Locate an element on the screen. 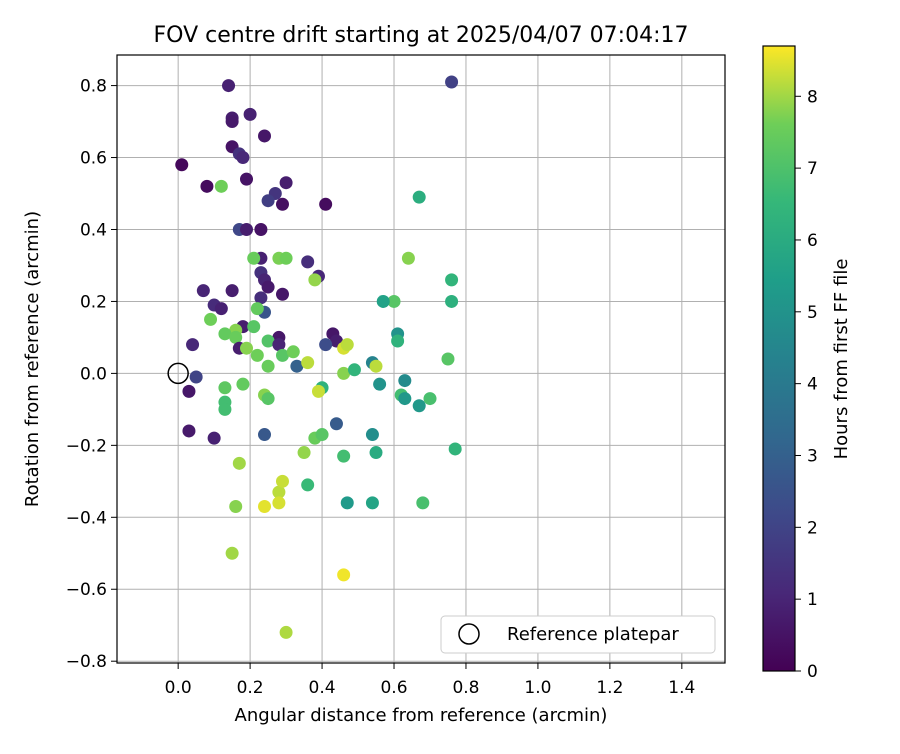  x-tick-label: 0.2 is located at coordinates (250, 688).